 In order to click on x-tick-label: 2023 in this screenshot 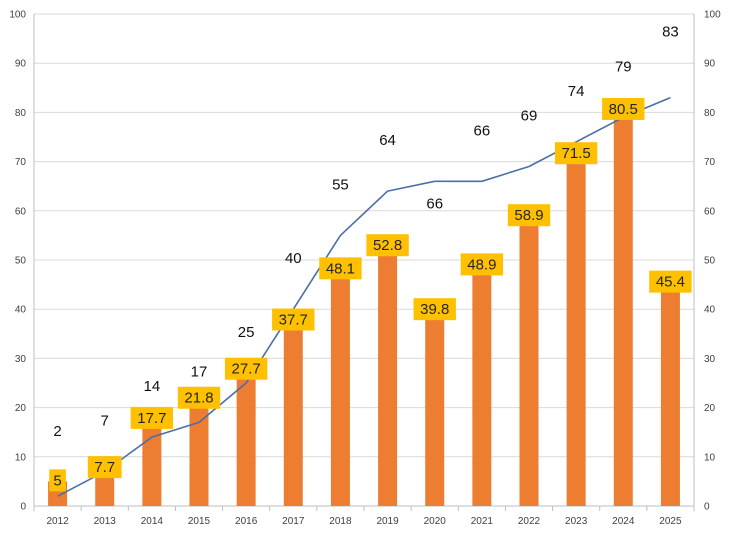, I will do `click(576, 521)`.